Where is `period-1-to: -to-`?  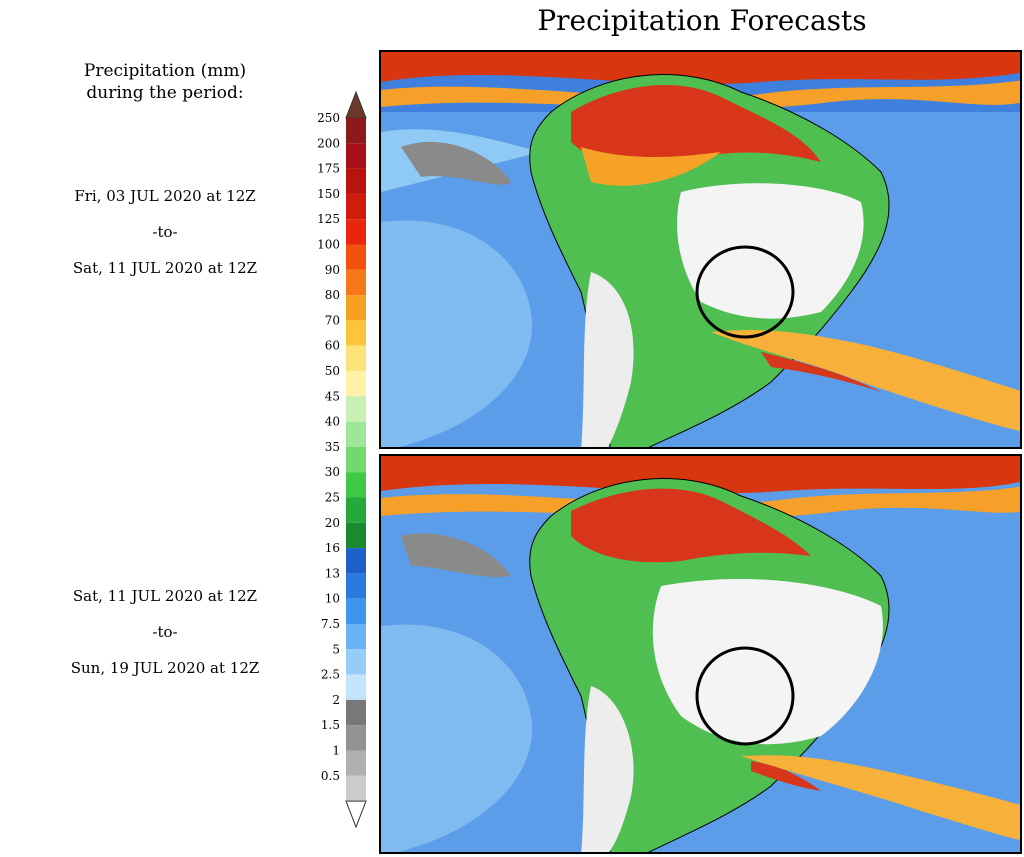
period-1-to: -to- is located at coordinates (165, 232).